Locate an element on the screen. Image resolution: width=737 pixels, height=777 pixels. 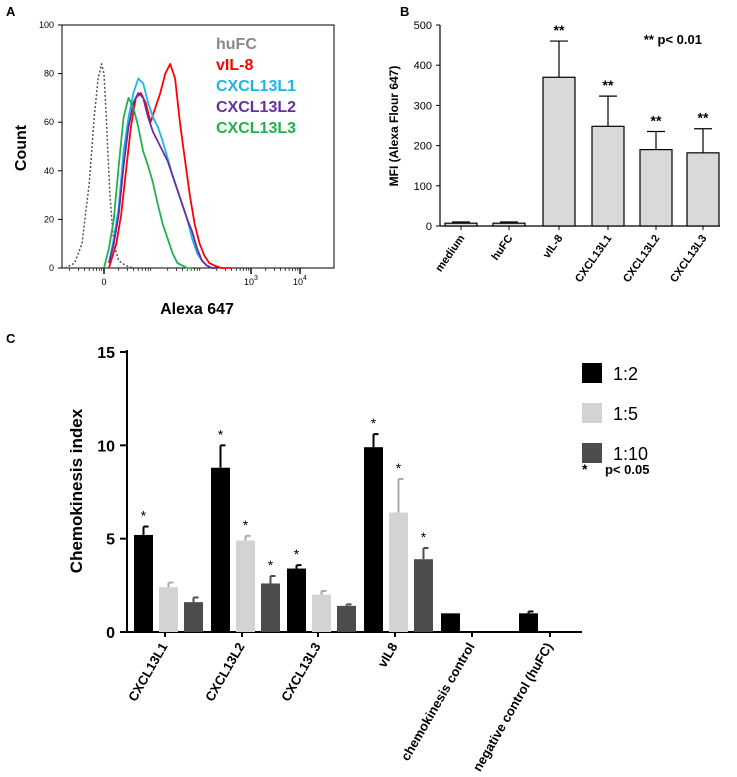
panel-a-ytick-label: 100 is located at coordinates (46, 25).